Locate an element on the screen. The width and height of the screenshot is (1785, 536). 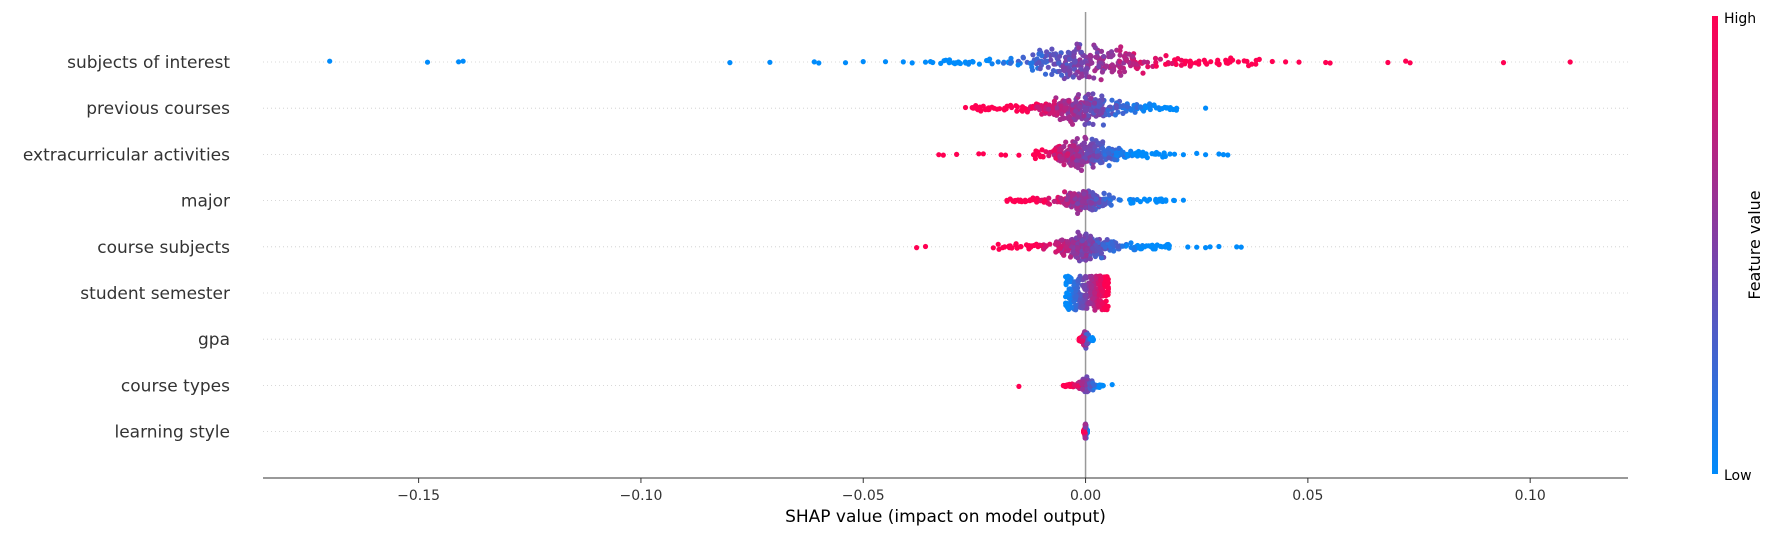
feature-label: course types is located at coordinates (175, 386).